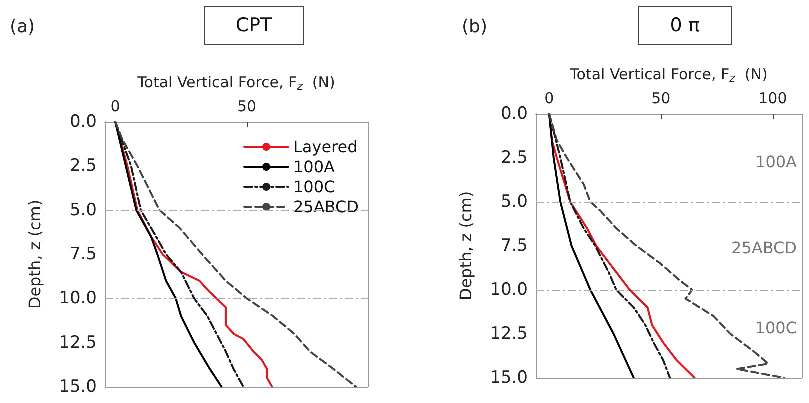 This screenshot has width=809, height=403. What do you see at coordinates (777, 162) in the screenshot?
I see `annotation: 100A` at bounding box center [777, 162].